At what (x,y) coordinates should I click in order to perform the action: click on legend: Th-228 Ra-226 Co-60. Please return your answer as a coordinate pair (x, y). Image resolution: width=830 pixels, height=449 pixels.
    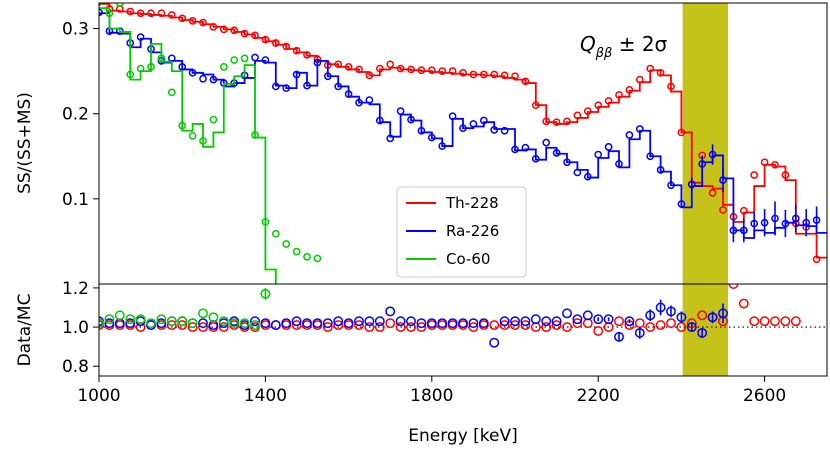
    Looking at the image, I should click on (461, 232).